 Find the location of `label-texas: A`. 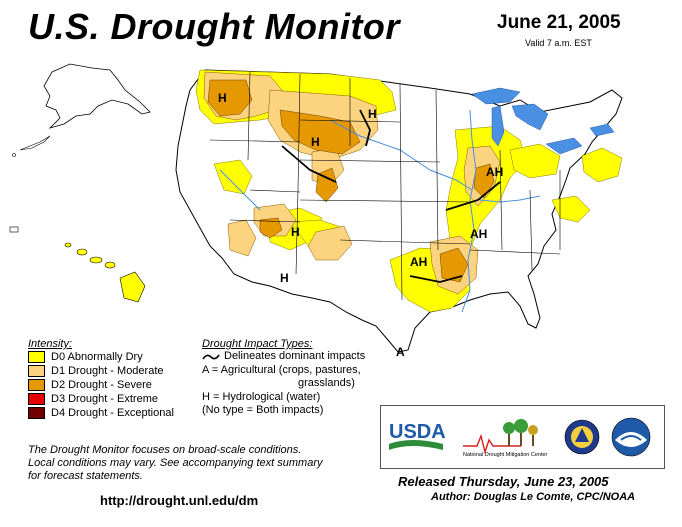

label-texas: A is located at coordinates (400, 352).